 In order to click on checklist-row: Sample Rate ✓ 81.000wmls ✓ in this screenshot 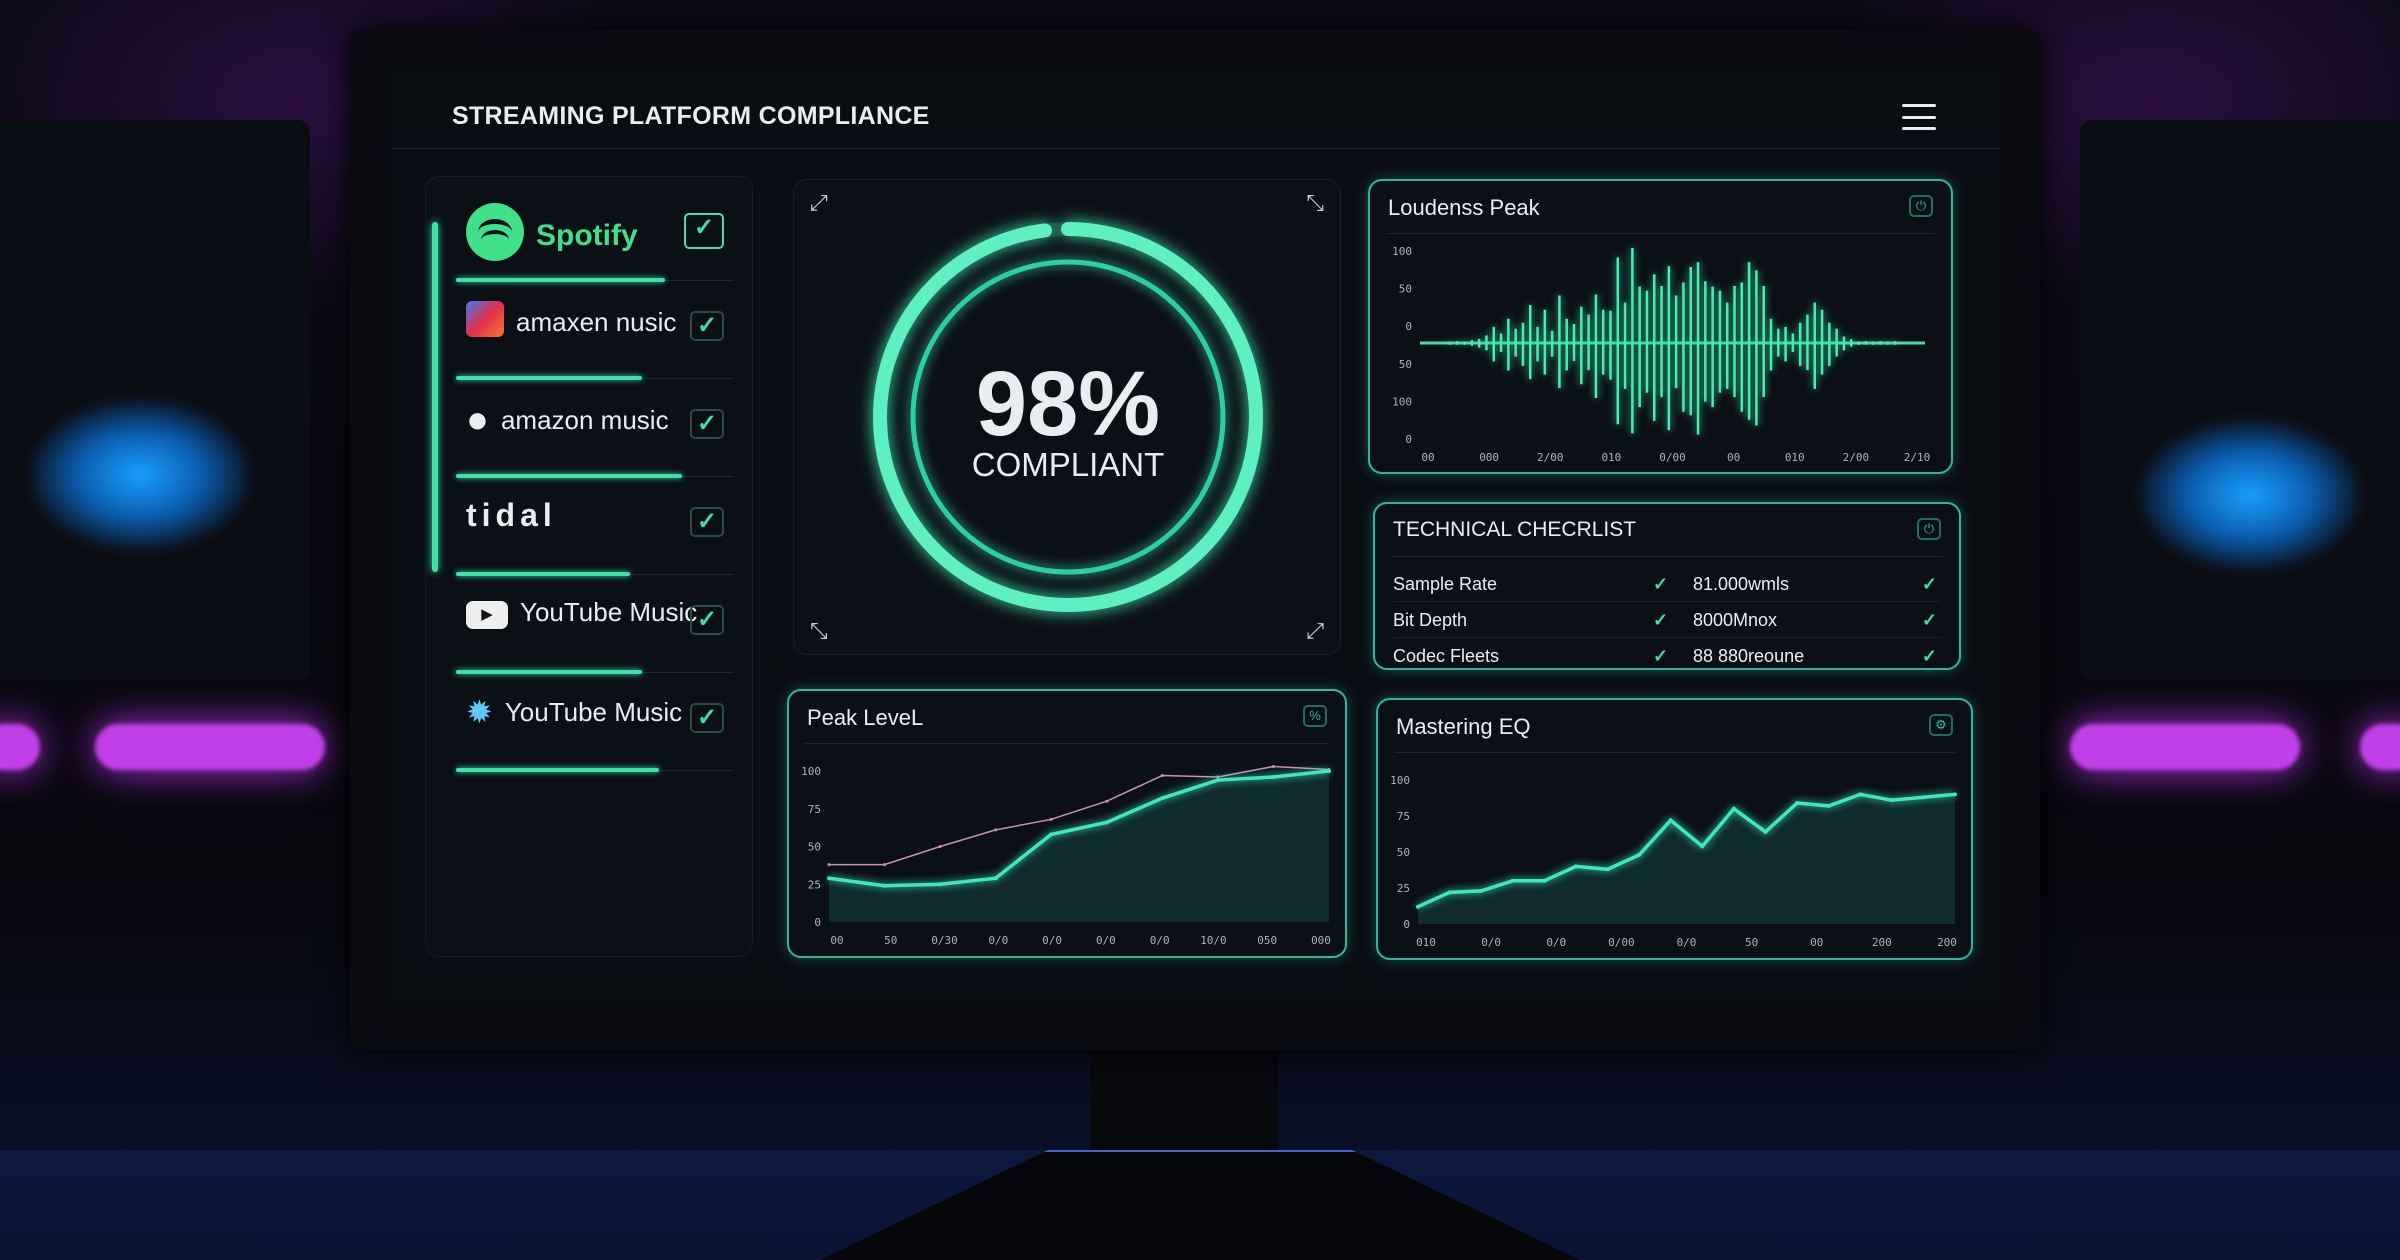, I will do `click(1667, 584)`.